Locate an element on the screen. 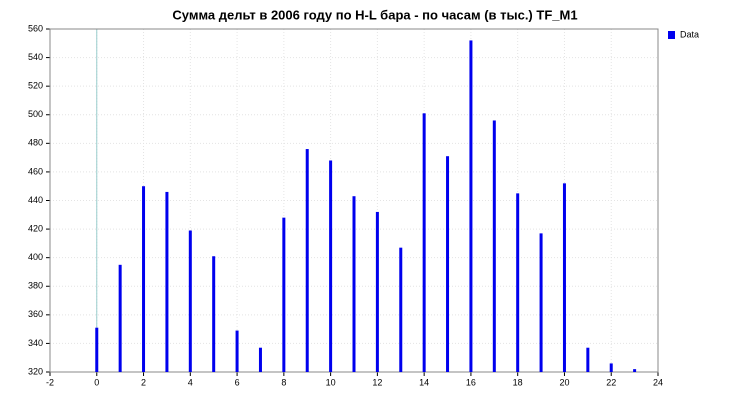  y-tick-label: 360 is located at coordinates (35, 314).